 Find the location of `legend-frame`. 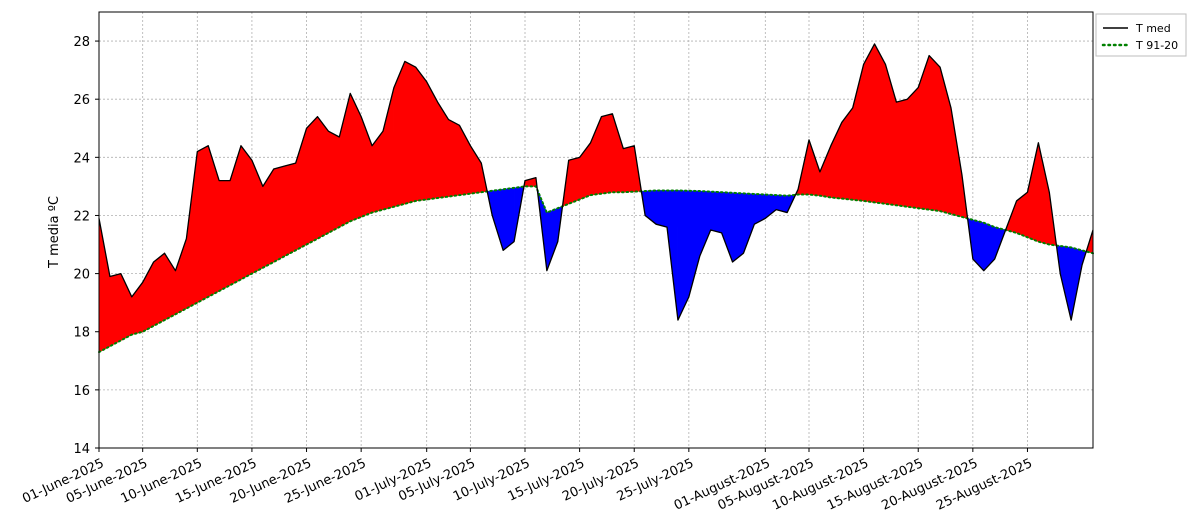

legend-frame is located at coordinates (1141, 35).